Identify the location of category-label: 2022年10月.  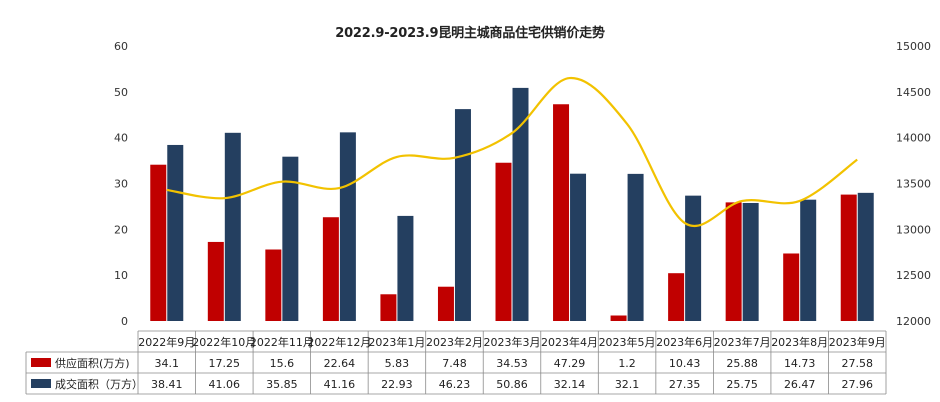
(224, 342).